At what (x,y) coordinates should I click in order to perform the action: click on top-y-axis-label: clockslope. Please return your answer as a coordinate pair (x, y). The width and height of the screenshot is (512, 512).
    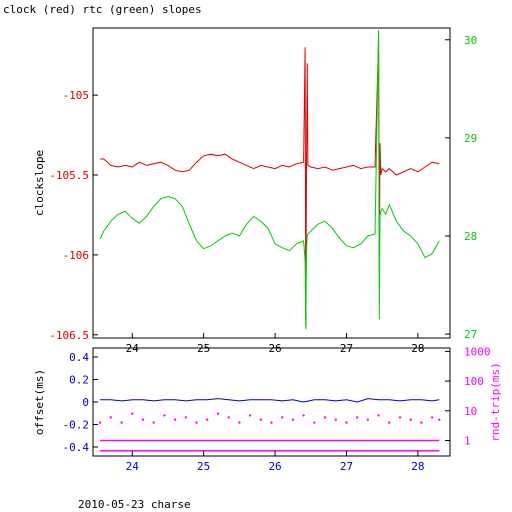
    Looking at the image, I should click on (39, 183).